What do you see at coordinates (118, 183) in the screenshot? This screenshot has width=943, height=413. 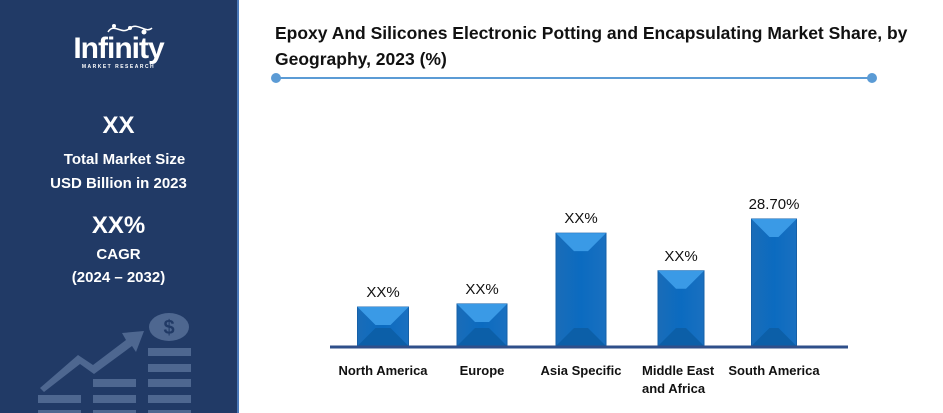 I see `market-size-unit: USD Billion in 2023` at bounding box center [118, 183].